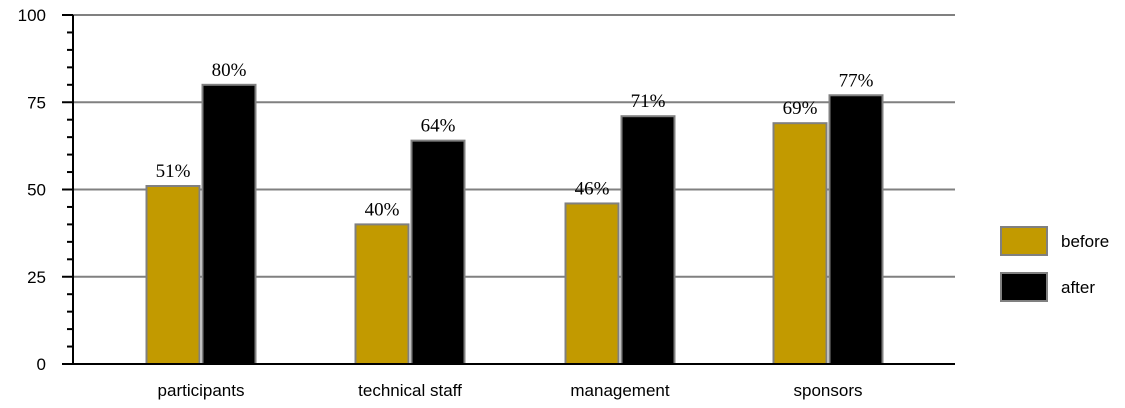  Describe the element at coordinates (410, 390) in the screenshot. I see `x-tick-label-technical-staff: technical staff` at that location.